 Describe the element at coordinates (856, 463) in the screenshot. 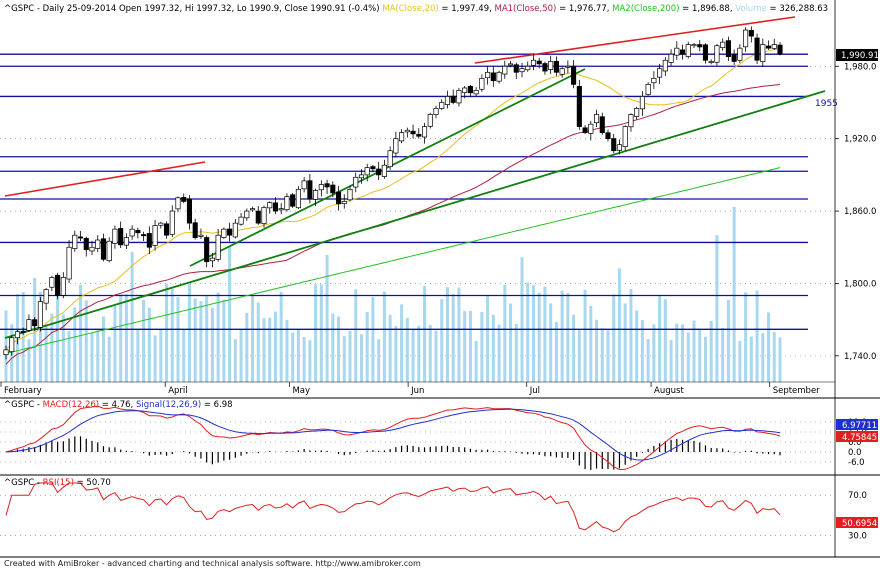

I see `macd-tick-label: -6.0` at that location.